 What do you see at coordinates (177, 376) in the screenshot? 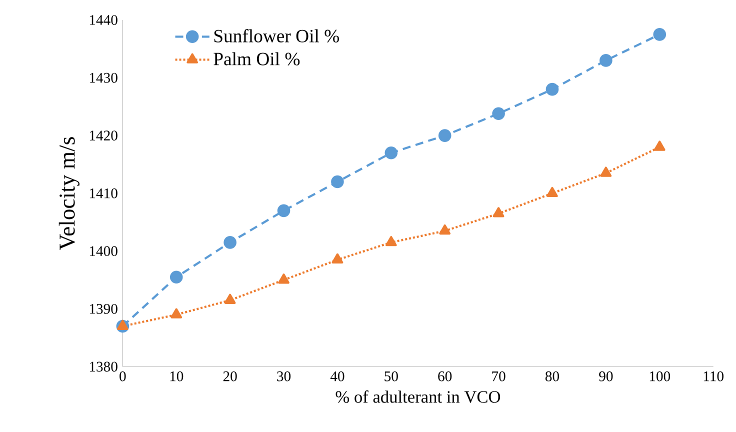
I see `x-tick-label: 10` at bounding box center [177, 376].